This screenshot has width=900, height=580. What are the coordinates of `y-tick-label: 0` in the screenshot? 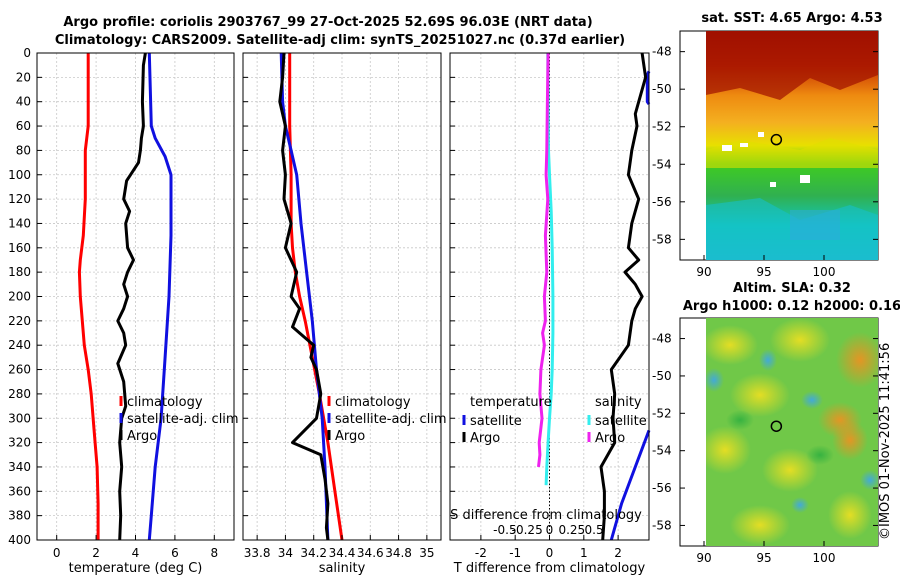 It's located at (27, 53).